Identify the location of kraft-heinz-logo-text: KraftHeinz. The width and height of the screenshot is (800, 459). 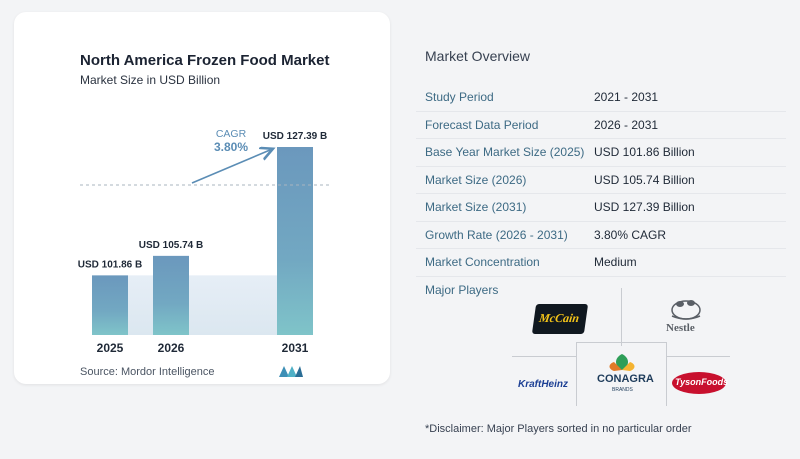
(543, 384).